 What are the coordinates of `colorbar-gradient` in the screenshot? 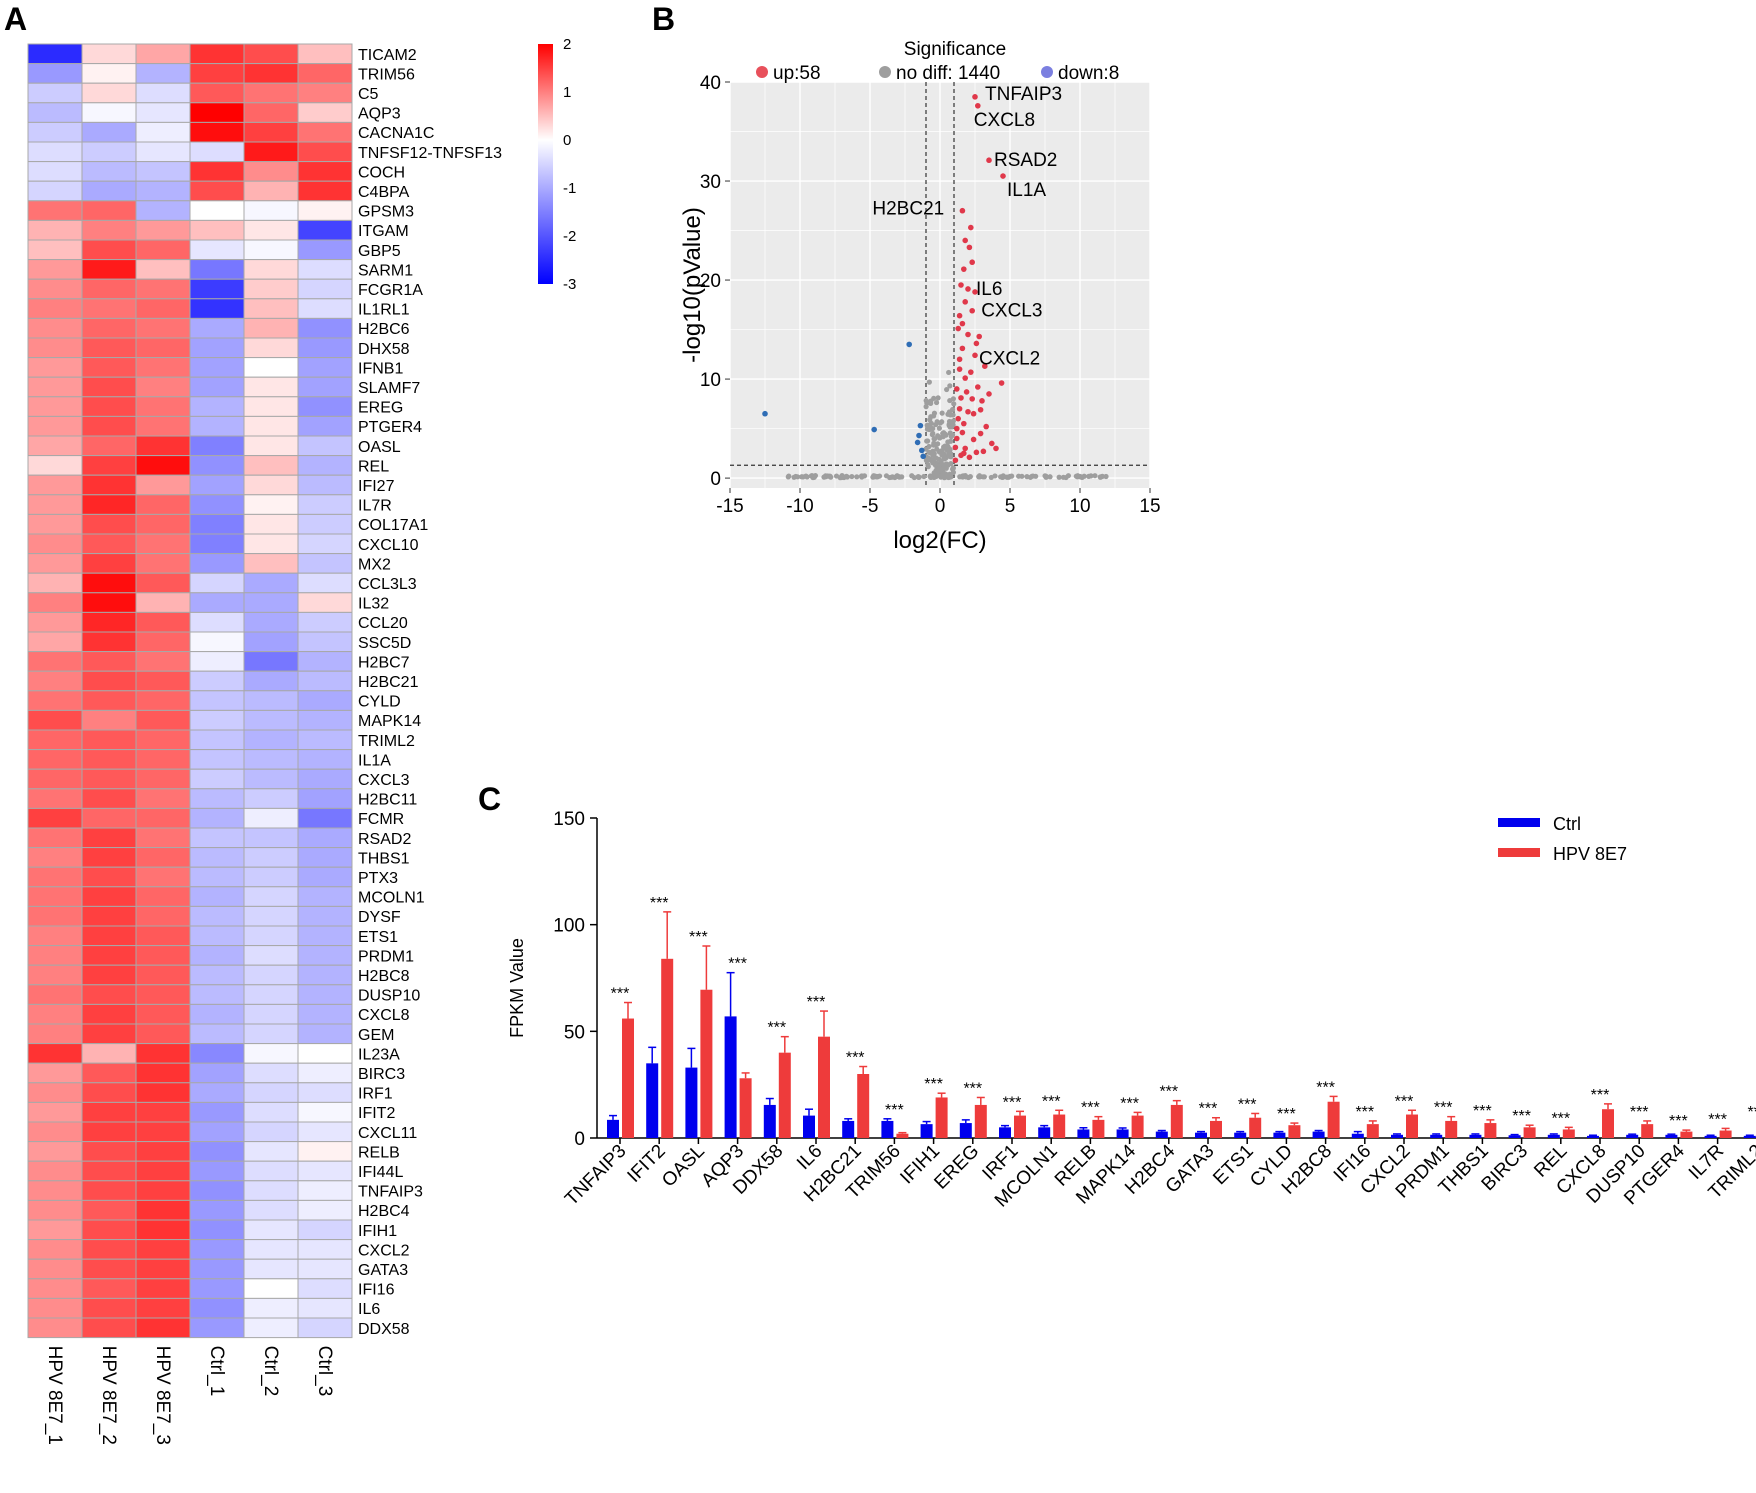 It's located at (545, 164).